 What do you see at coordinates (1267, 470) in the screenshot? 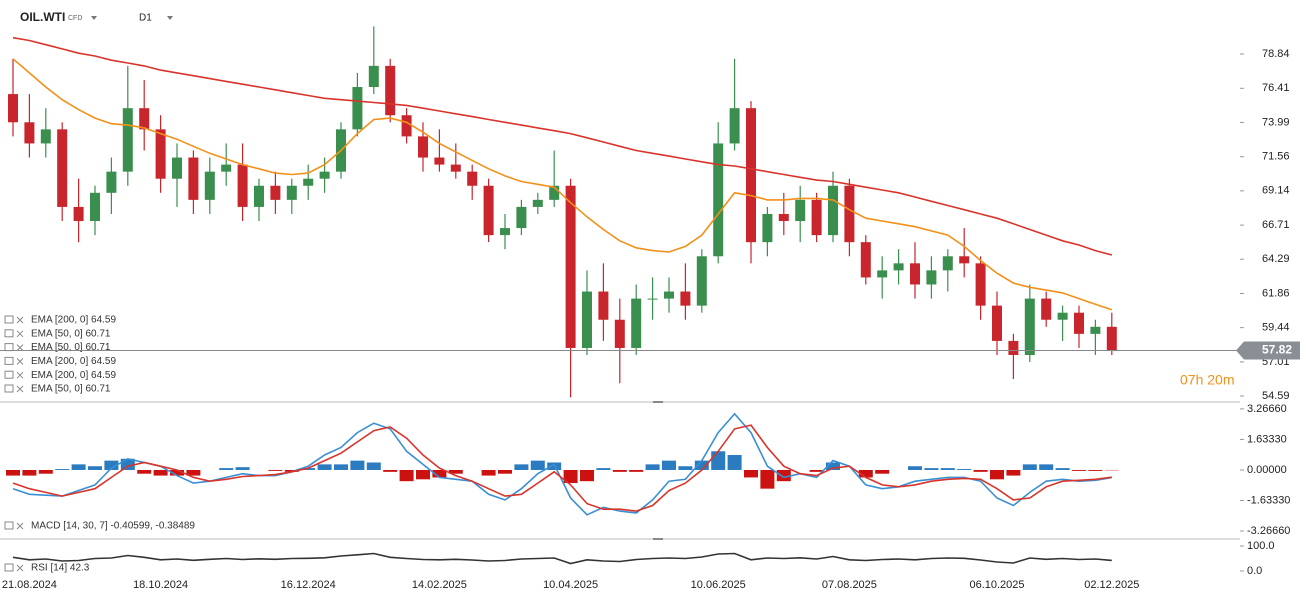
I see `y-tick-label: 0.00000` at bounding box center [1267, 470].